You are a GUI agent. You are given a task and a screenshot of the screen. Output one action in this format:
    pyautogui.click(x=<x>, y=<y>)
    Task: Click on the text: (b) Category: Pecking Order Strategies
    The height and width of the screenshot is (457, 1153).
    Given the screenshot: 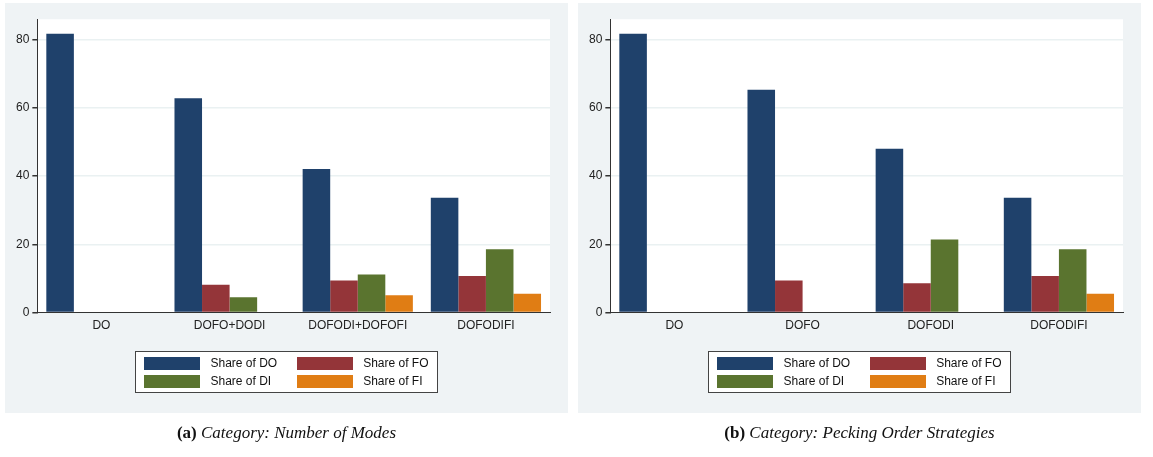 What is the action you would take?
    pyautogui.click(x=859, y=432)
    